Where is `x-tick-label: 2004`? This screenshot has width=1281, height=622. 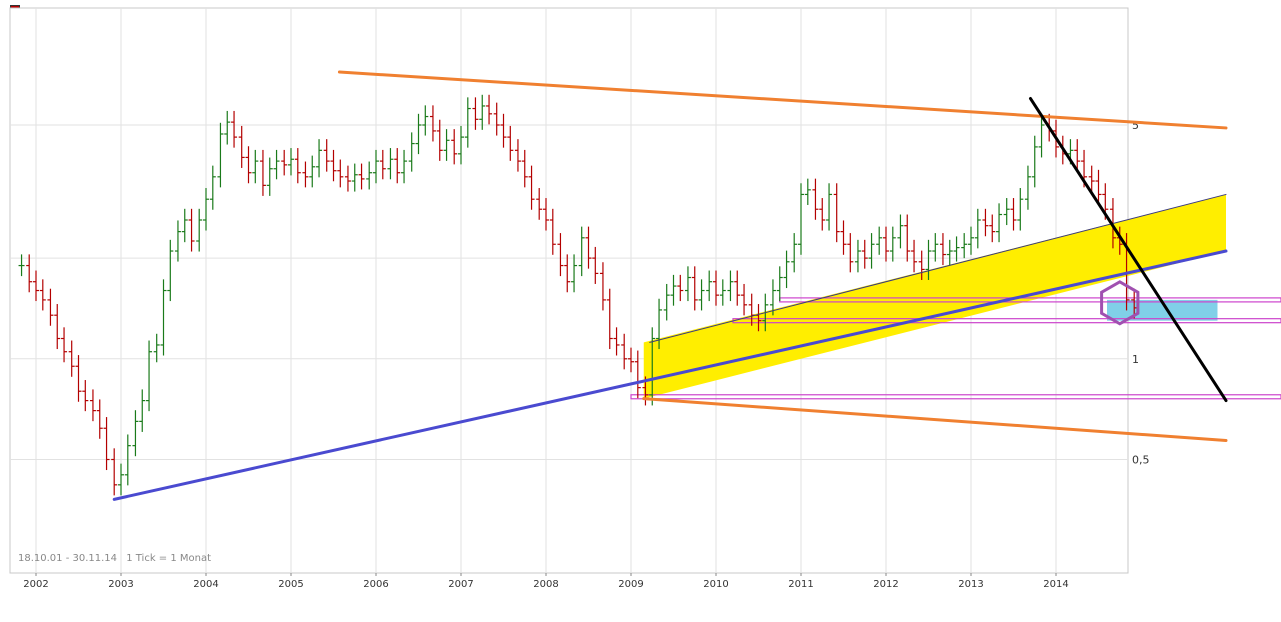
x-tick-label: 2004 is located at coordinates (205, 584).